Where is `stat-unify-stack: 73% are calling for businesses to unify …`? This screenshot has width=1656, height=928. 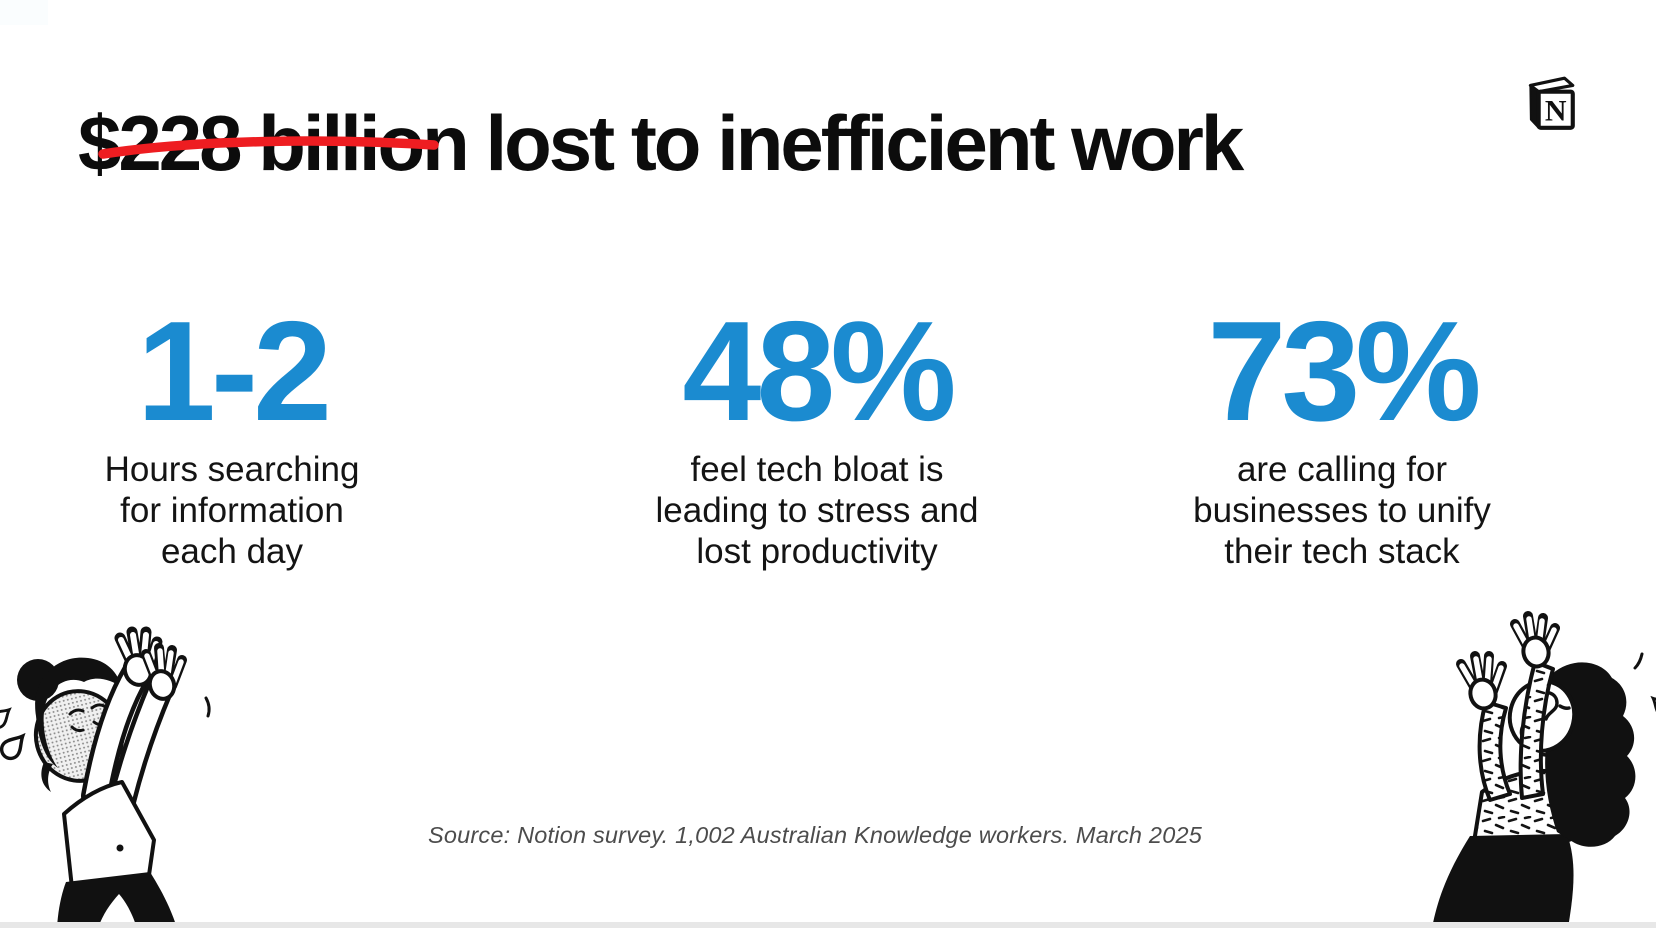 stat-unify-stack: 73% are calling for businesses to unify … is located at coordinates (1342, 432).